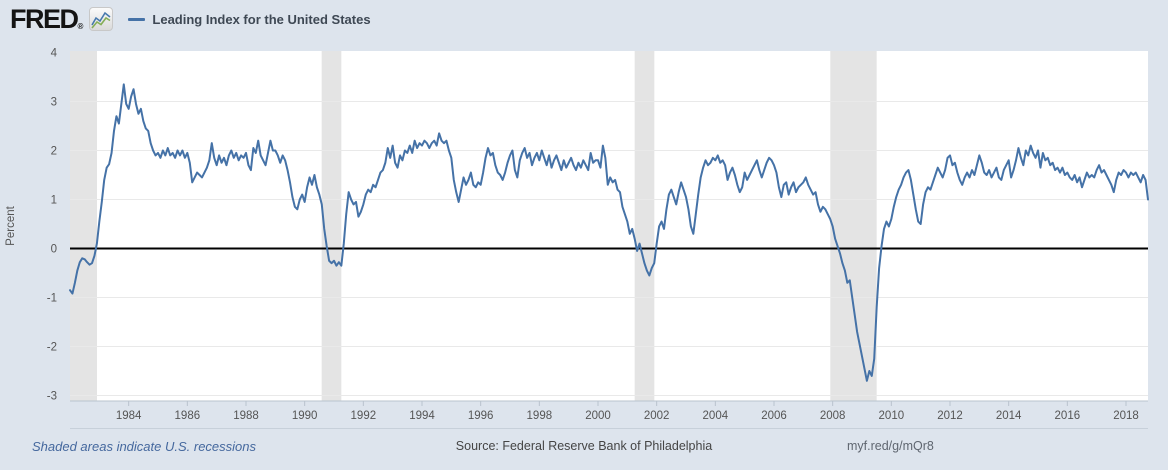  What do you see at coordinates (261, 19) in the screenshot?
I see `legend-series-label: Leading Index for the United States` at bounding box center [261, 19].